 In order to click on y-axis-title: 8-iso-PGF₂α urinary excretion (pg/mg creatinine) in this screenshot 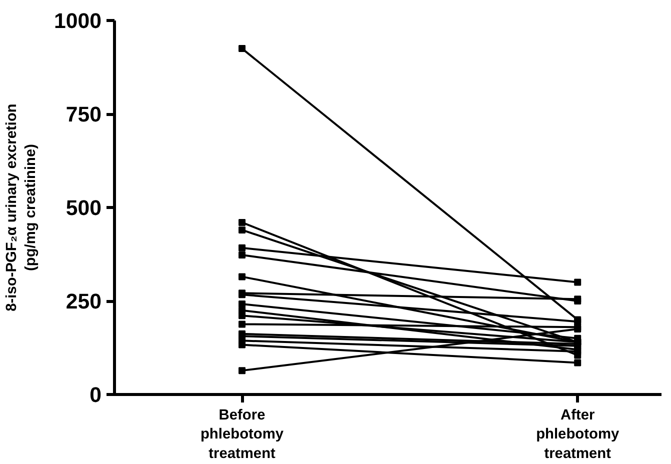, I will do `click(22, 208)`.